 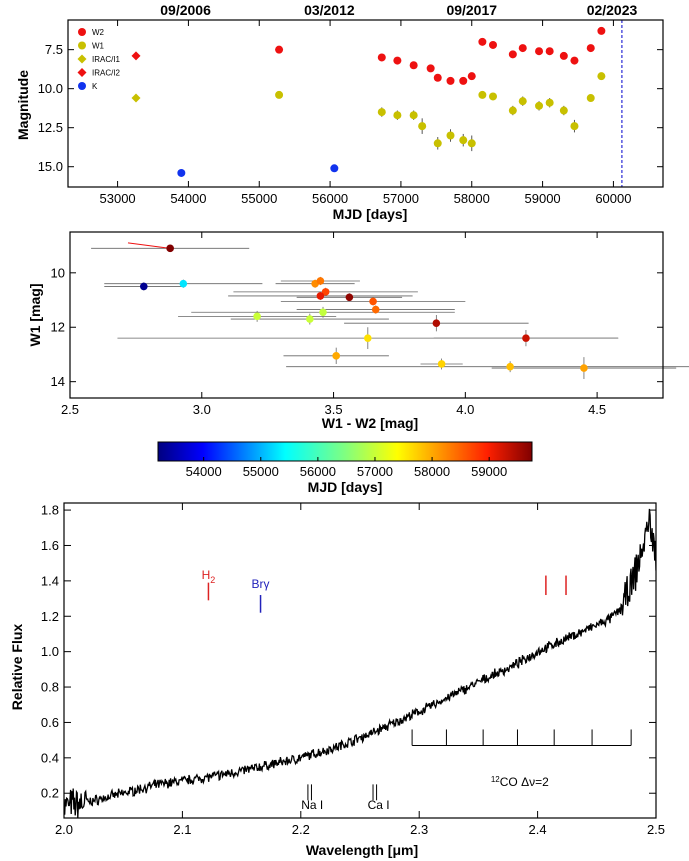 What do you see at coordinates (149, 245) in the screenshot?
I see `cmd-arrow` at bounding box center [149, 245].